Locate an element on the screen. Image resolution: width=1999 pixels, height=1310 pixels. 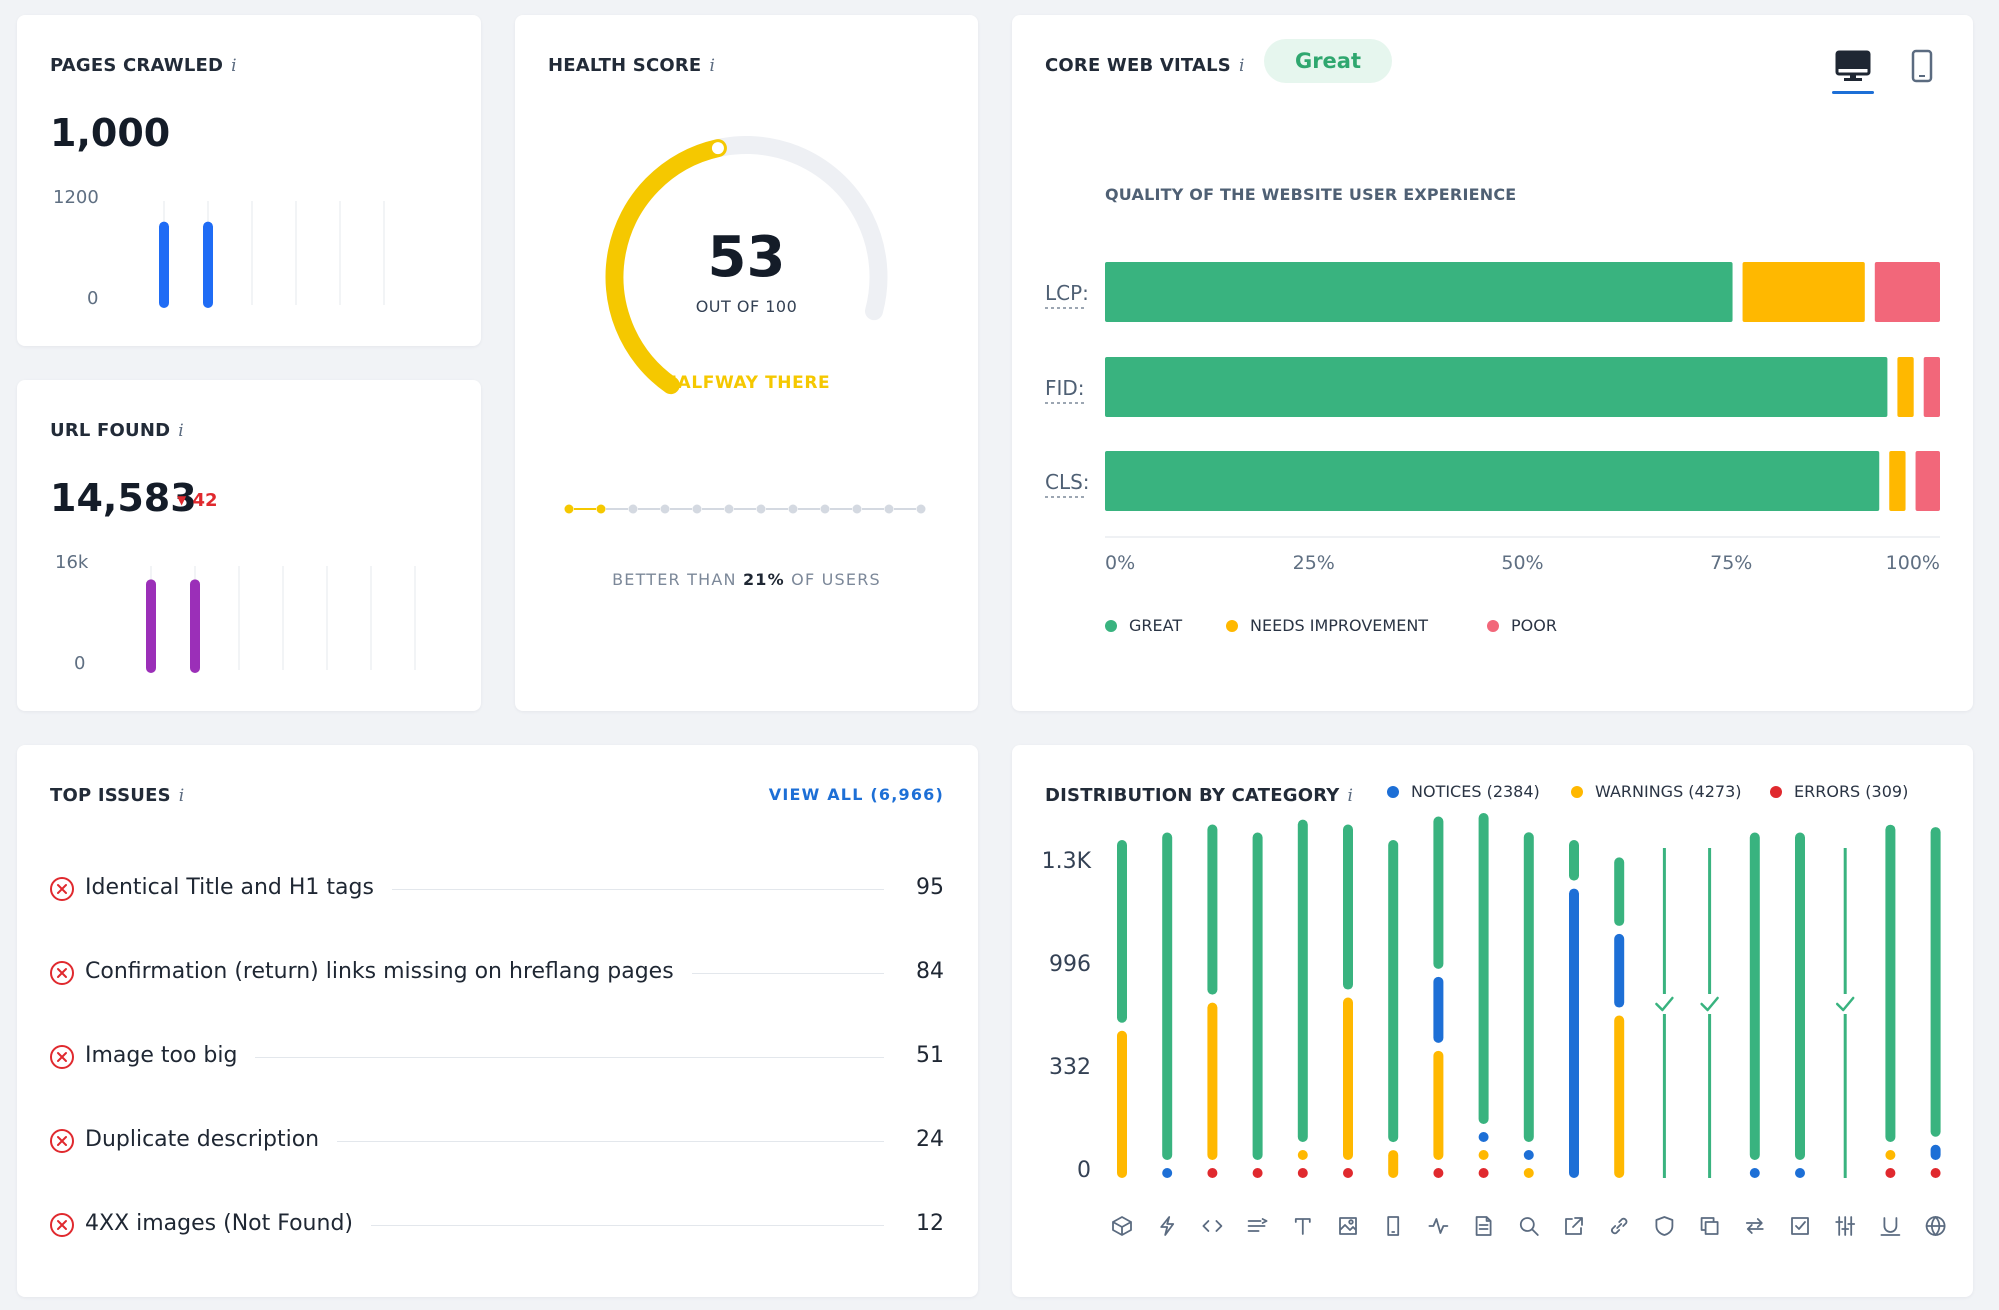
cwv-category-label: FID: is located at coordinates (1065, 388).